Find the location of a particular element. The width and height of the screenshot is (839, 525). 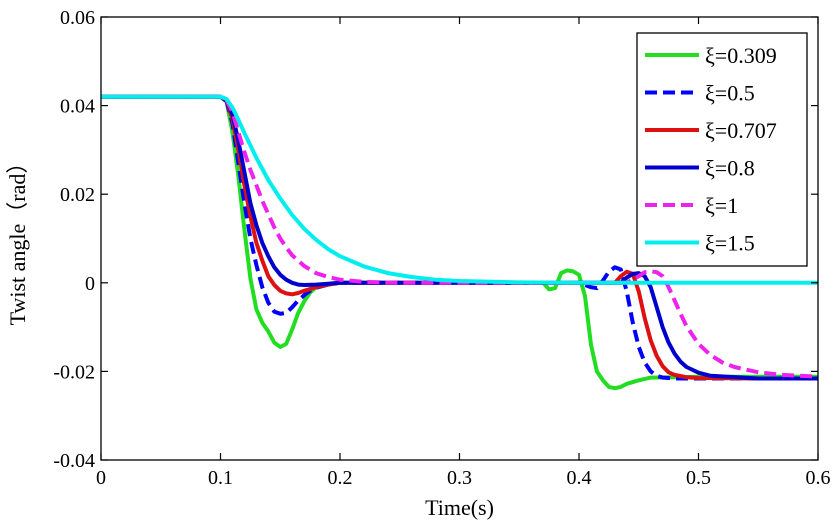

legend-label: ξ=0.707 is located at coordinates (741, 130).